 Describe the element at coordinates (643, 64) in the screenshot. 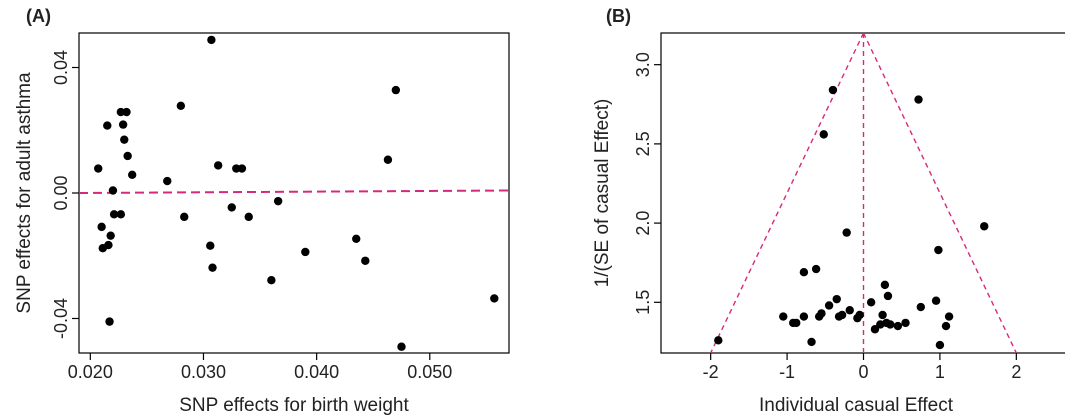

I see `panel-b-y-tick-label: 3.0` at that location.